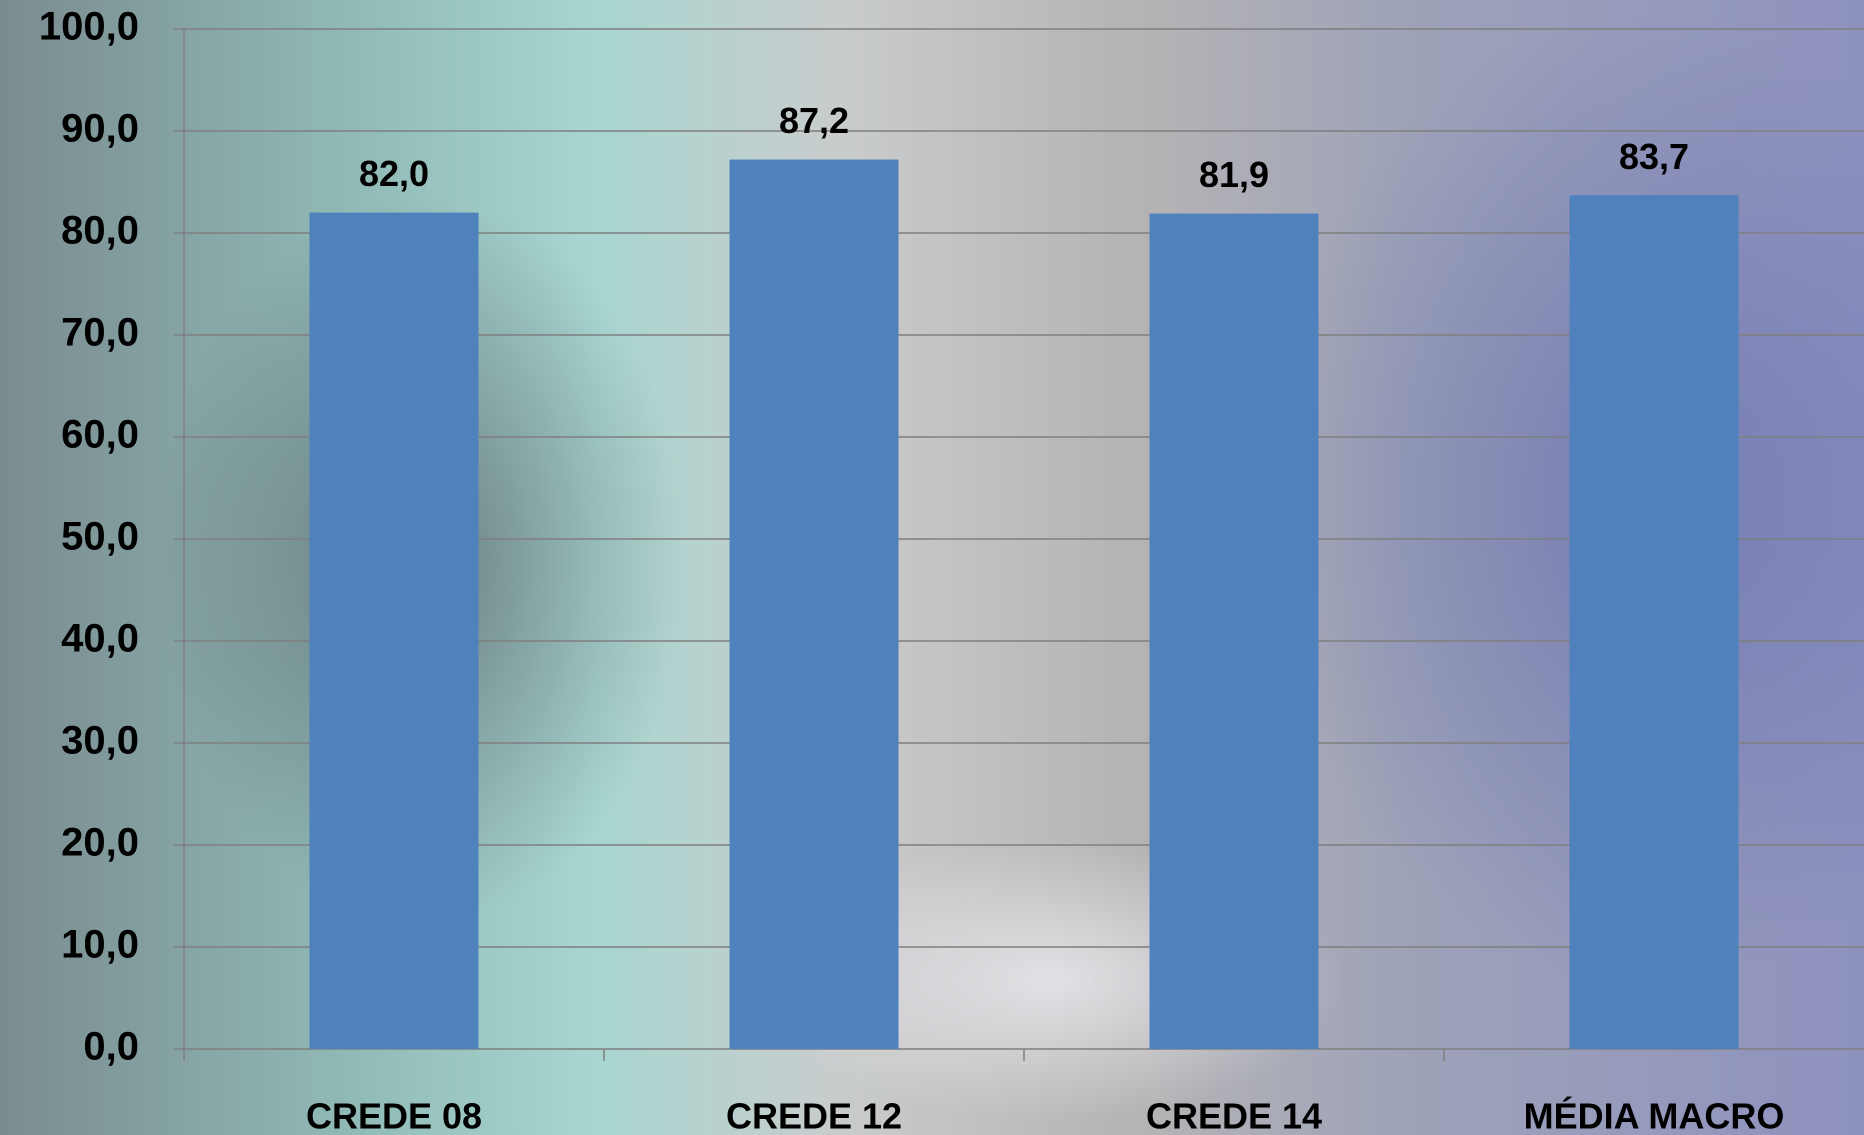  Describe the element at coordinates (100, 639) in the screenshot. I see `y-tick-label: 40,0` at that location.